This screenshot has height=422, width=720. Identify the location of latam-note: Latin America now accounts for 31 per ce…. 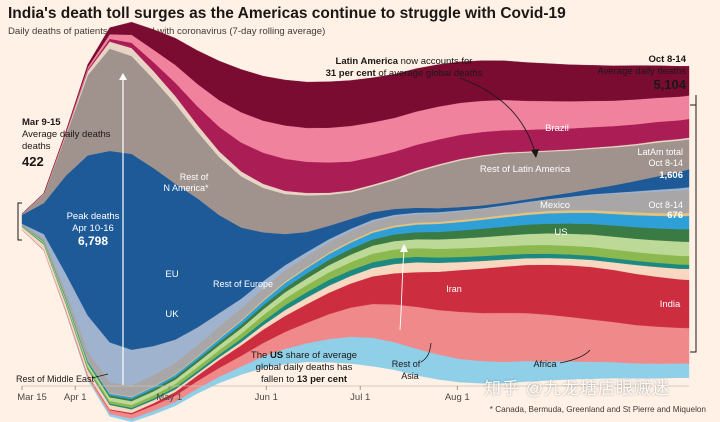
(404, 67).